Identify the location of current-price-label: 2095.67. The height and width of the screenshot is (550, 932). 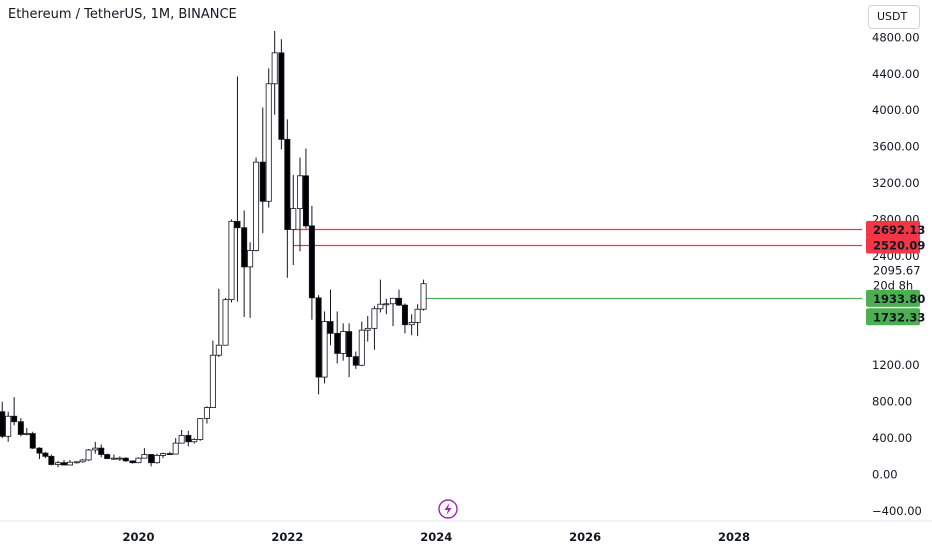
(897, 271).